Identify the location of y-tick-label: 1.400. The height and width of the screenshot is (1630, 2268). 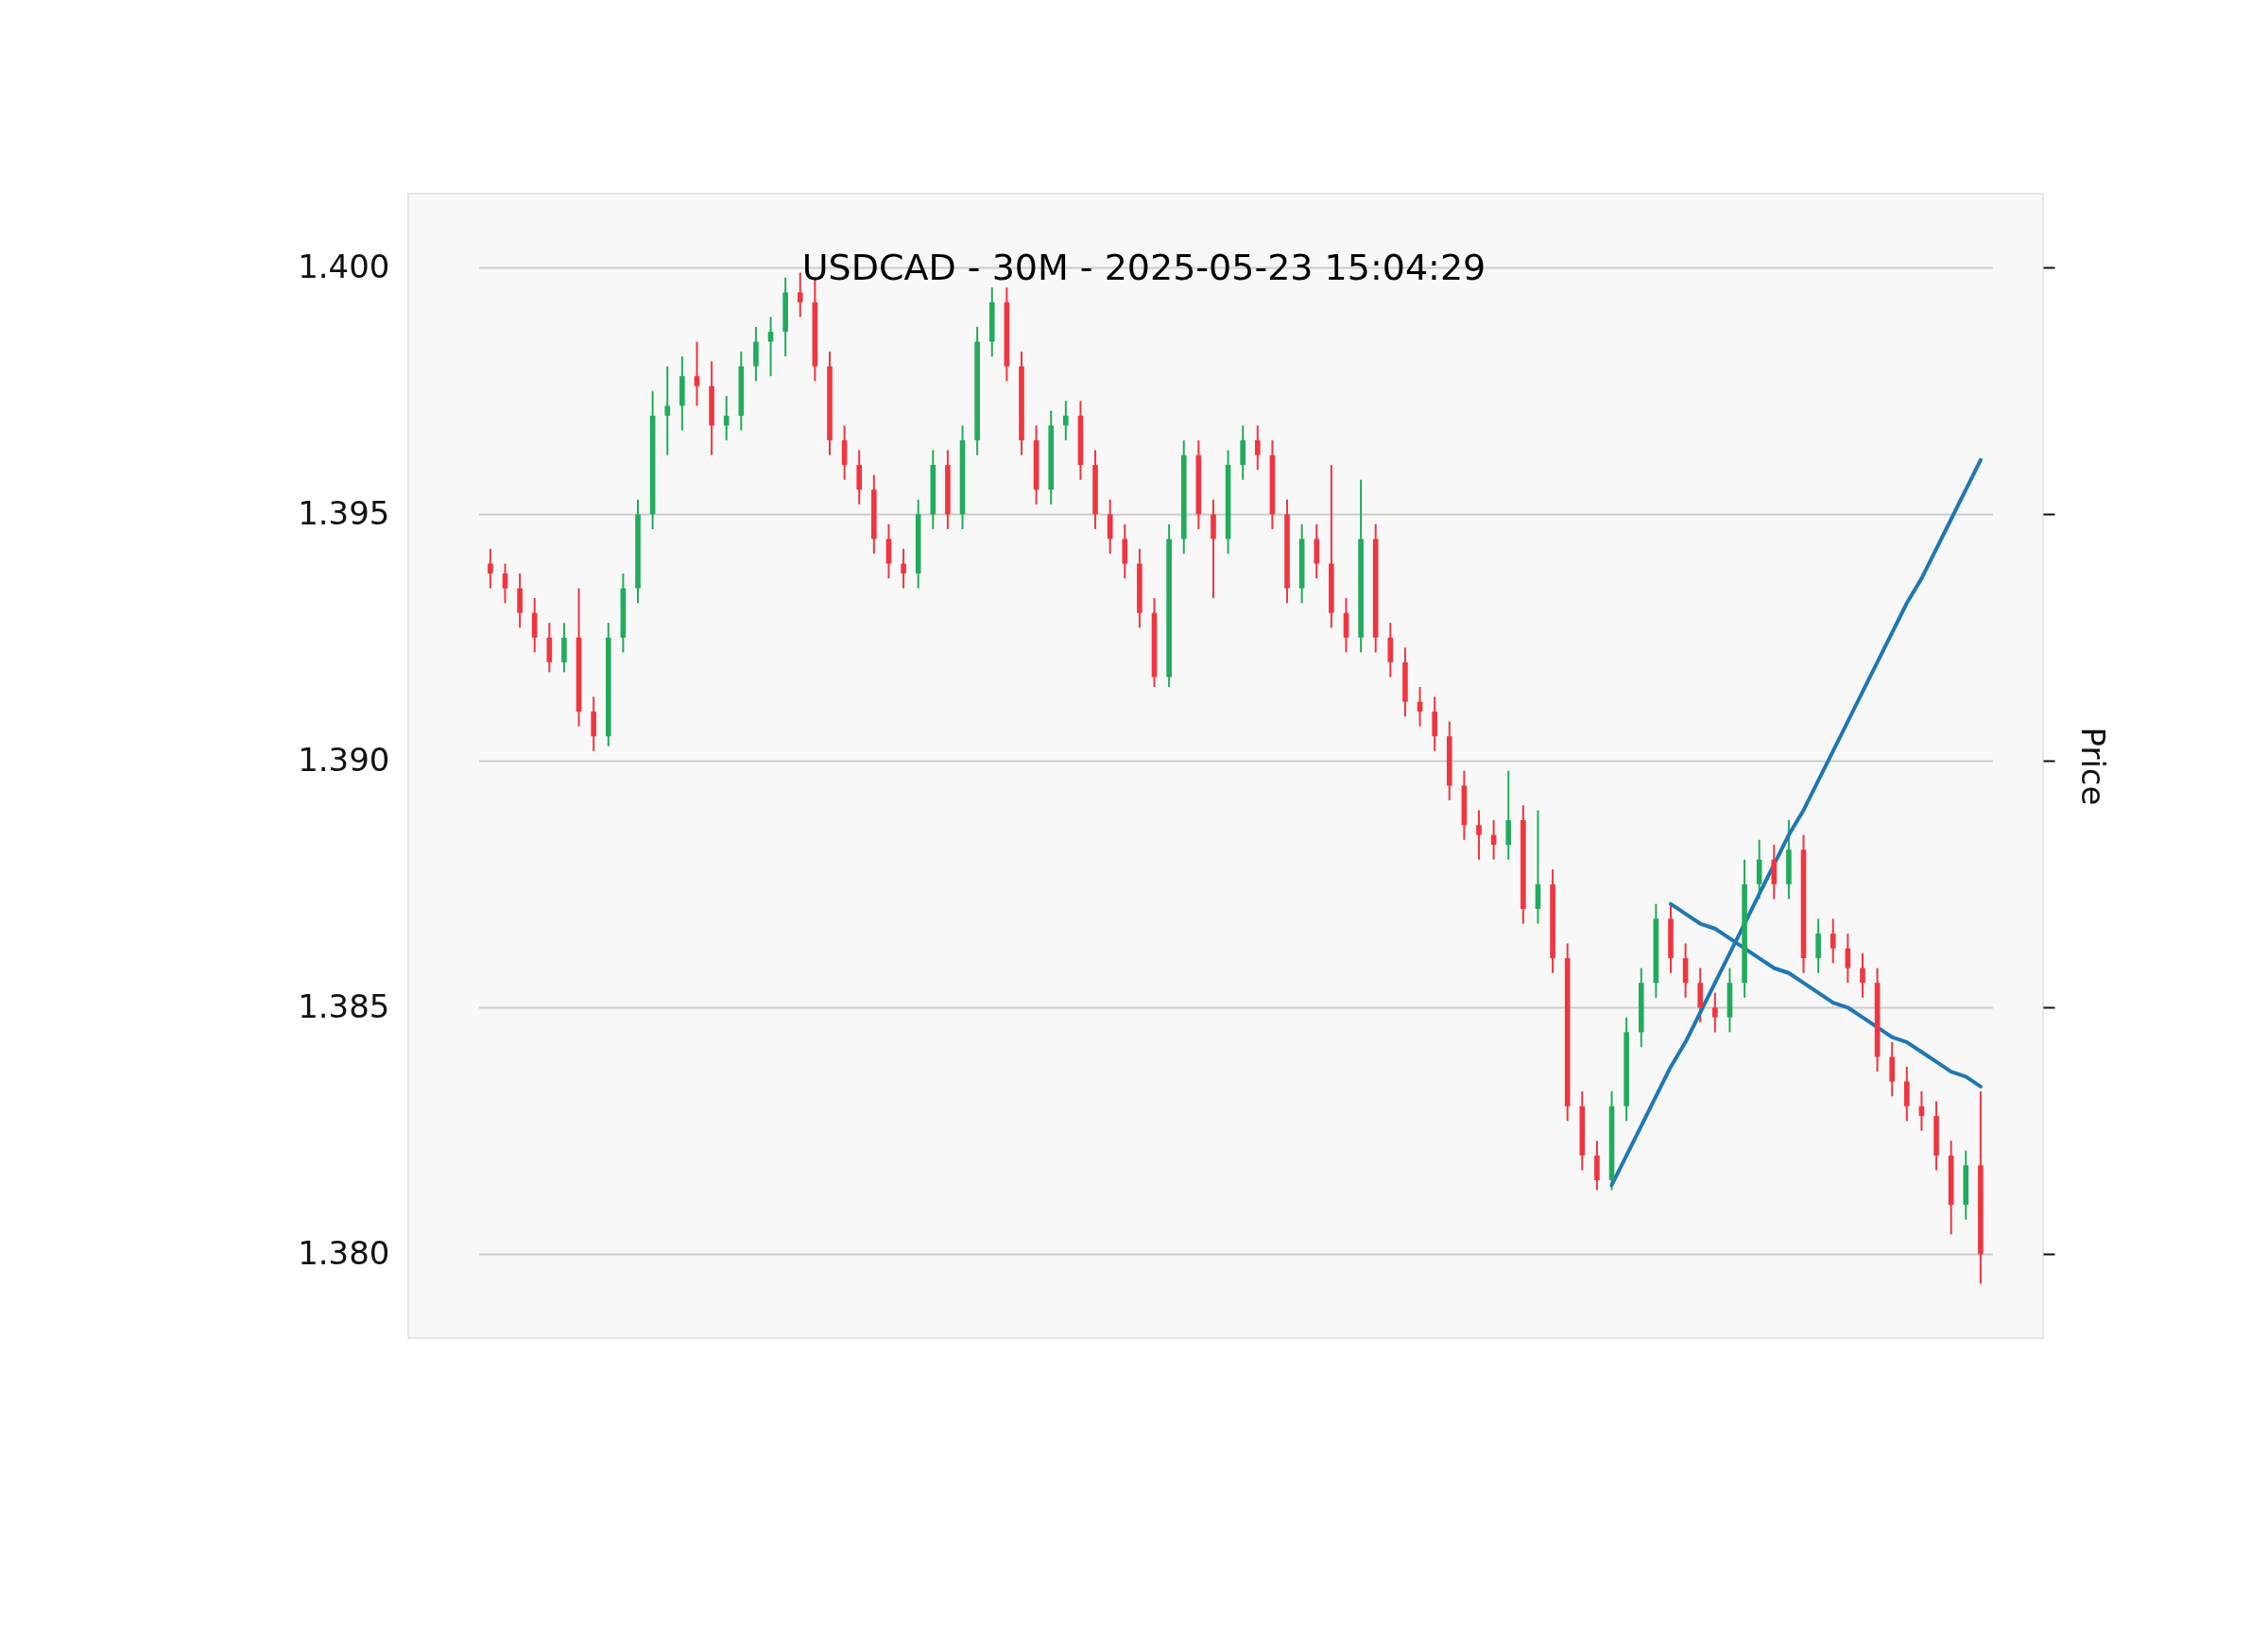
(344, 266).